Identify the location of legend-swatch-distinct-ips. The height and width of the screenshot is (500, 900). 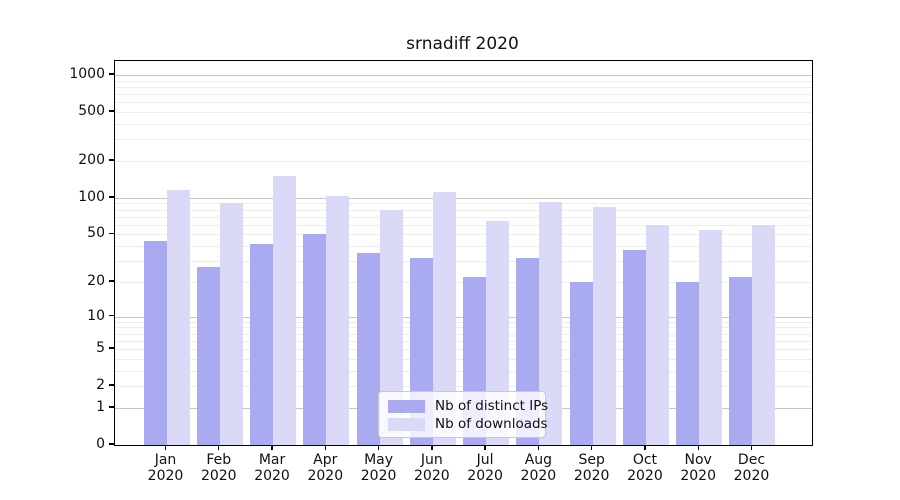
(406, 406).